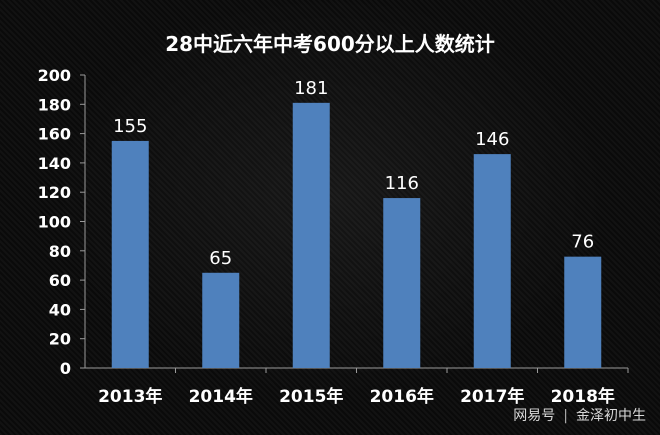 The width and height of the screenshot is (660, 435). What do you see at coordinates (60, 280) in the screenshot?
I see `y-tick-label: 60` at bounding box center [60, 280].